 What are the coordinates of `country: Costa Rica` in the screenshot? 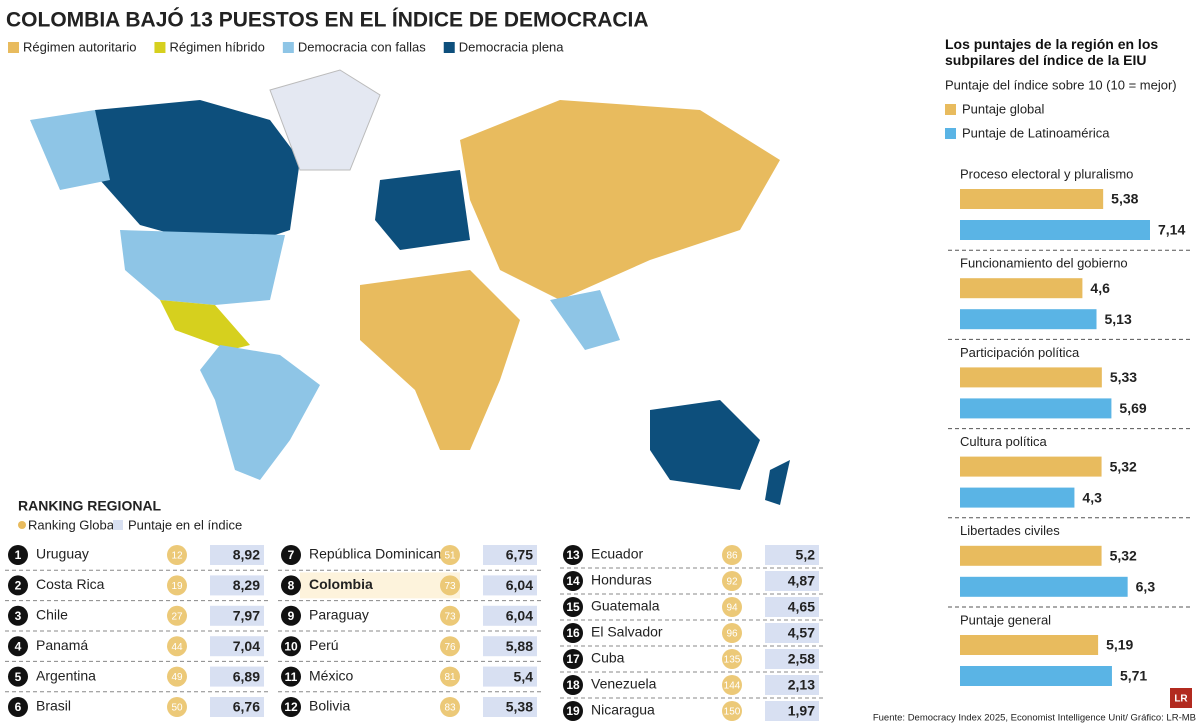 It's located at (70, 584).